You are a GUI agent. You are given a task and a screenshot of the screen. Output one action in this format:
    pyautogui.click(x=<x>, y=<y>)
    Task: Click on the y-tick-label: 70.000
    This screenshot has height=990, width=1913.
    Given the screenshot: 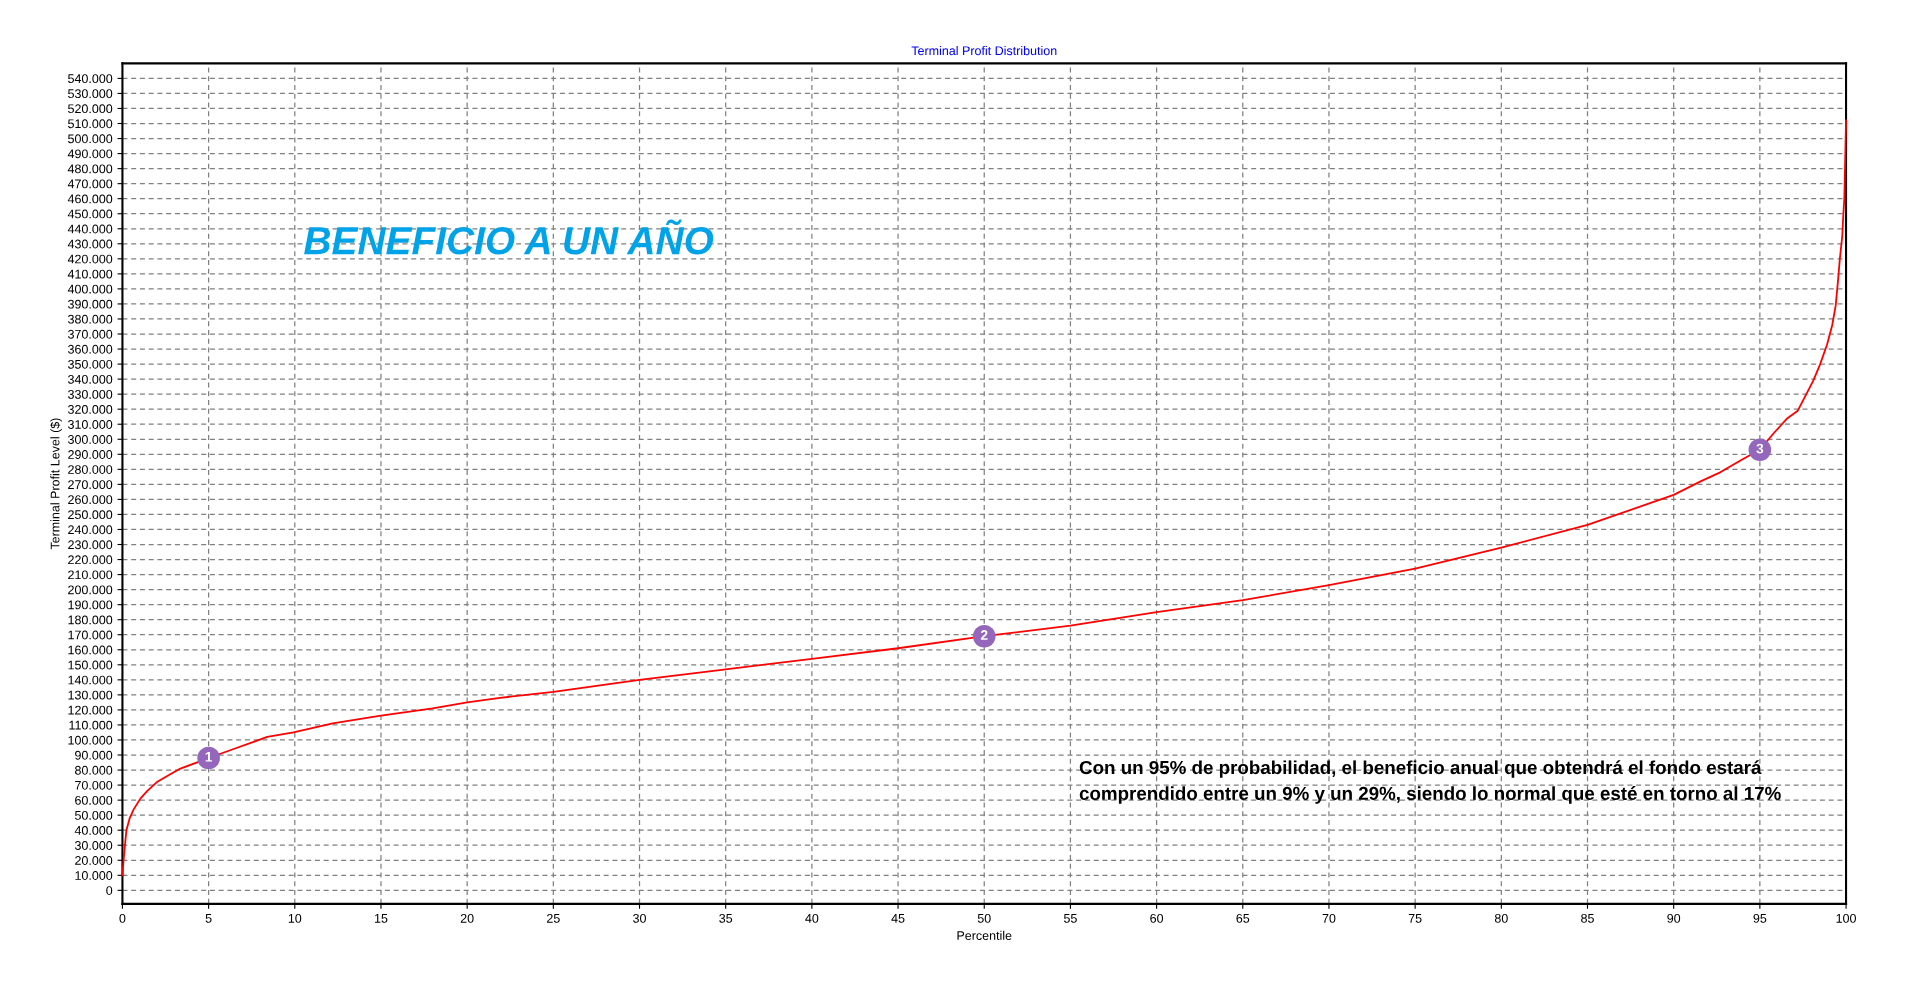 What is the action you would take?
    pyautogui.click(x=94, y=785)
    